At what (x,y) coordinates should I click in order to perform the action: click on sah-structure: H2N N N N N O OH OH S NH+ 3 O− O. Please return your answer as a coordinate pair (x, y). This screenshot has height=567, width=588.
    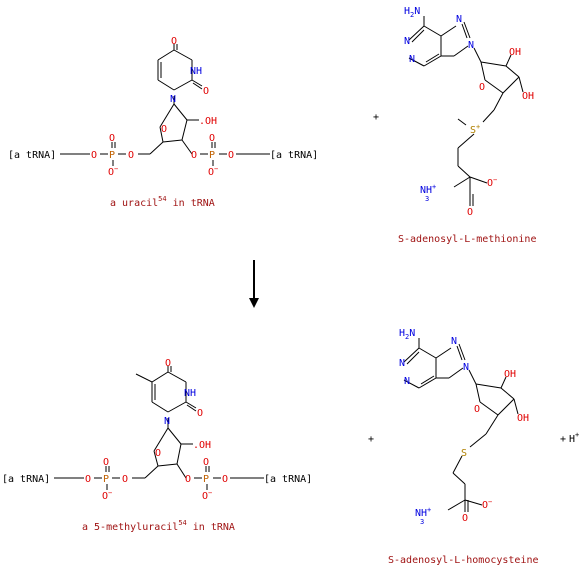
    Looking at the image, I should click on (464, 427).